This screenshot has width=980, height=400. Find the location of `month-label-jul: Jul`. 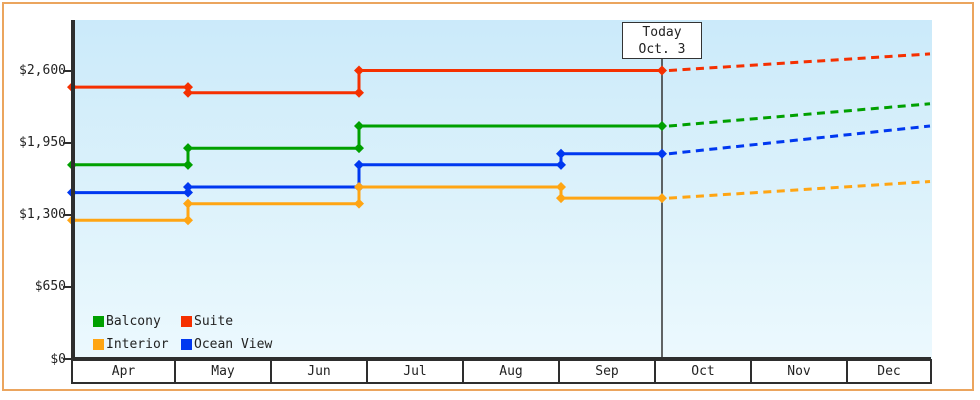

month-label-jul: Jul is located at coordinates (415, 371).